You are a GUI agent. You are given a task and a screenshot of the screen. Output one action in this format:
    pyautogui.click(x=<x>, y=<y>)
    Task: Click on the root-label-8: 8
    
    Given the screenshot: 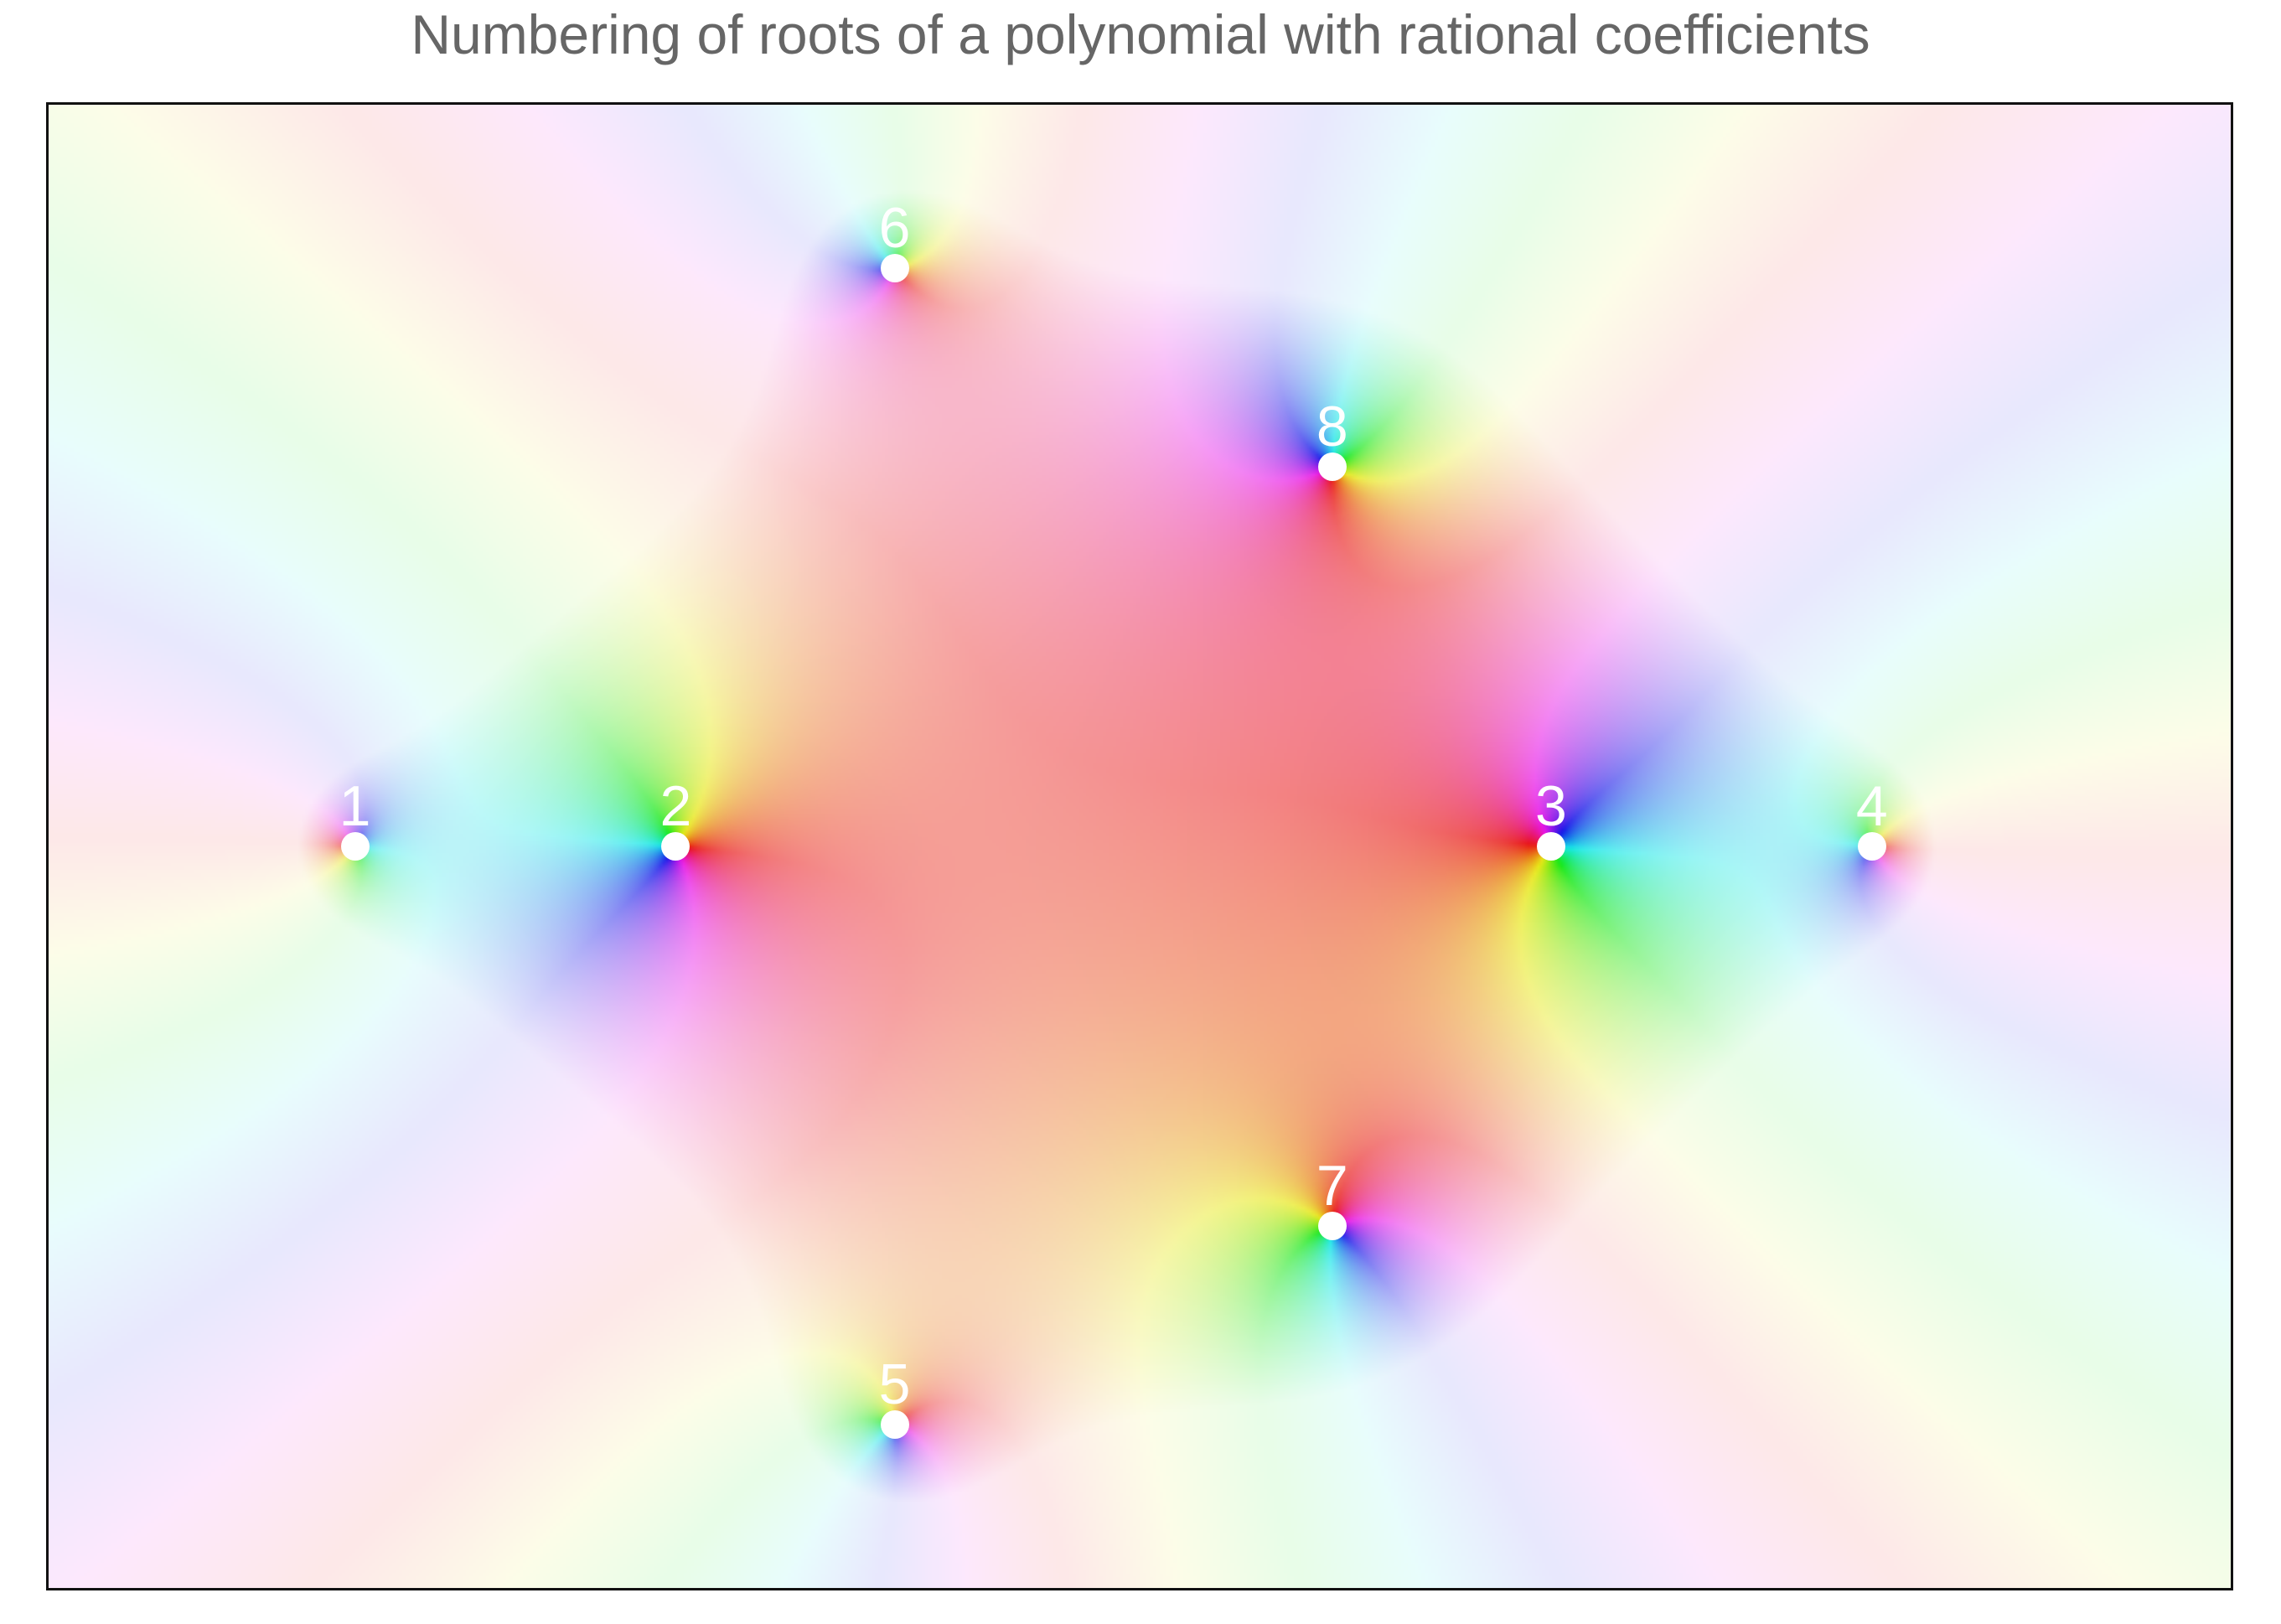 What is the action you would take?
    pyautogui.click(x=1332, y=427)
    